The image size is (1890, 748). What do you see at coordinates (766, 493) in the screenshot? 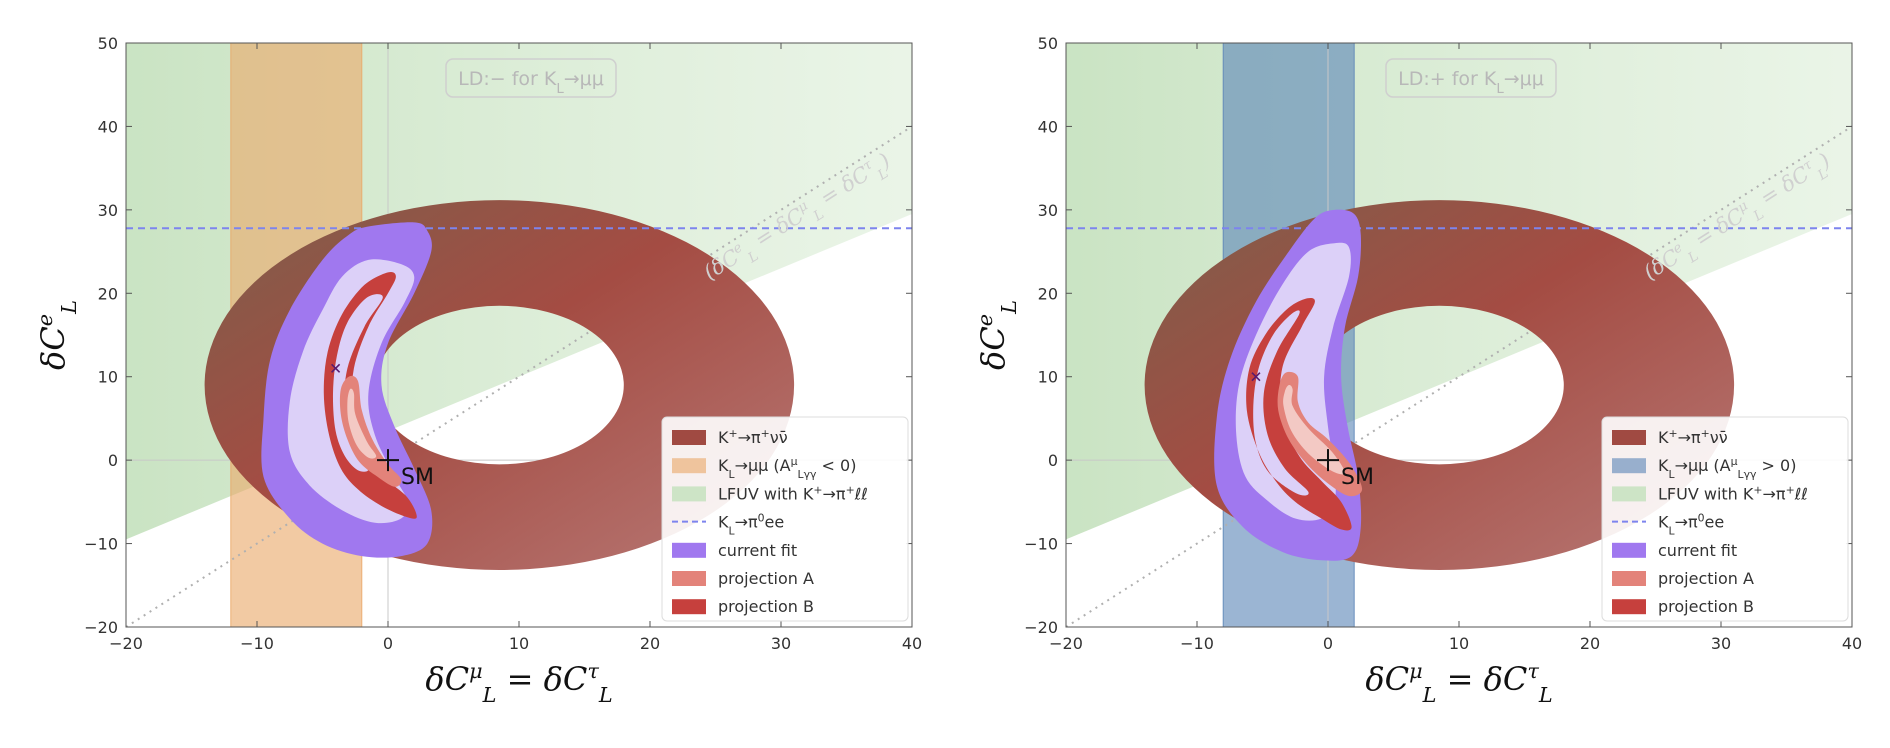
I see `legend-label-part: LFUV with K` at bounding box center [766, 493].